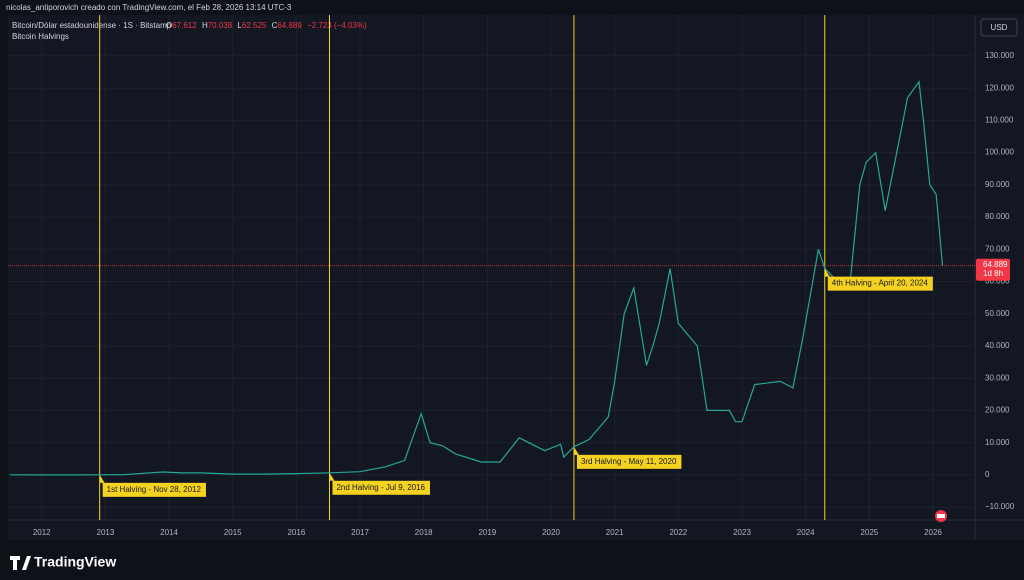 The width and height of the screenshot is (1024, 580). I want to click on y-tick-label: 0, so click(987, 474).